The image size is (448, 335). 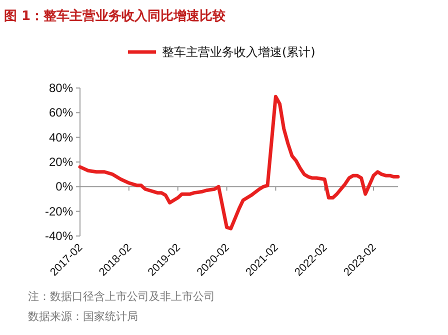 What do you see at coordinates (239, 52) in the screenshot?
I see `legend-label: 整车主营业务收入增速(累计)` at bounding box center [239, 52].